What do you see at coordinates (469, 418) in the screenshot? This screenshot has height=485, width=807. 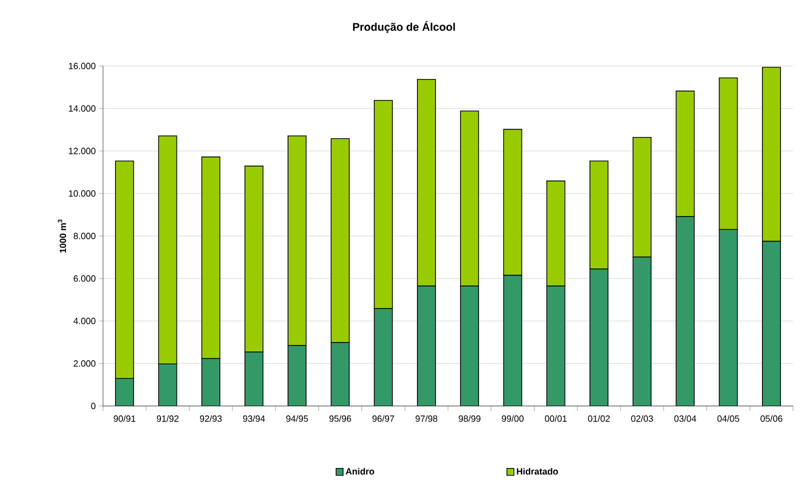 I see `x-tick-label: 98/99` at bounding box center [469, 418].